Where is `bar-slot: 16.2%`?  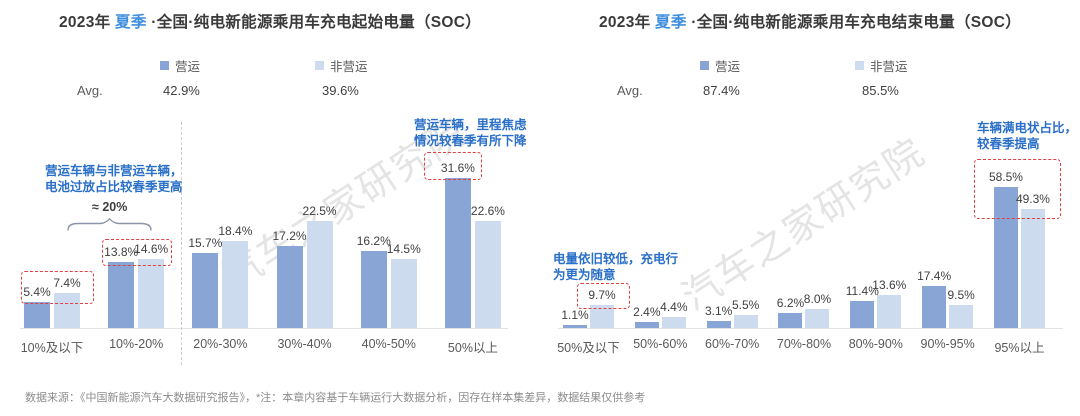 bar-slot: 16.2% is located at coordinates (374, 220).